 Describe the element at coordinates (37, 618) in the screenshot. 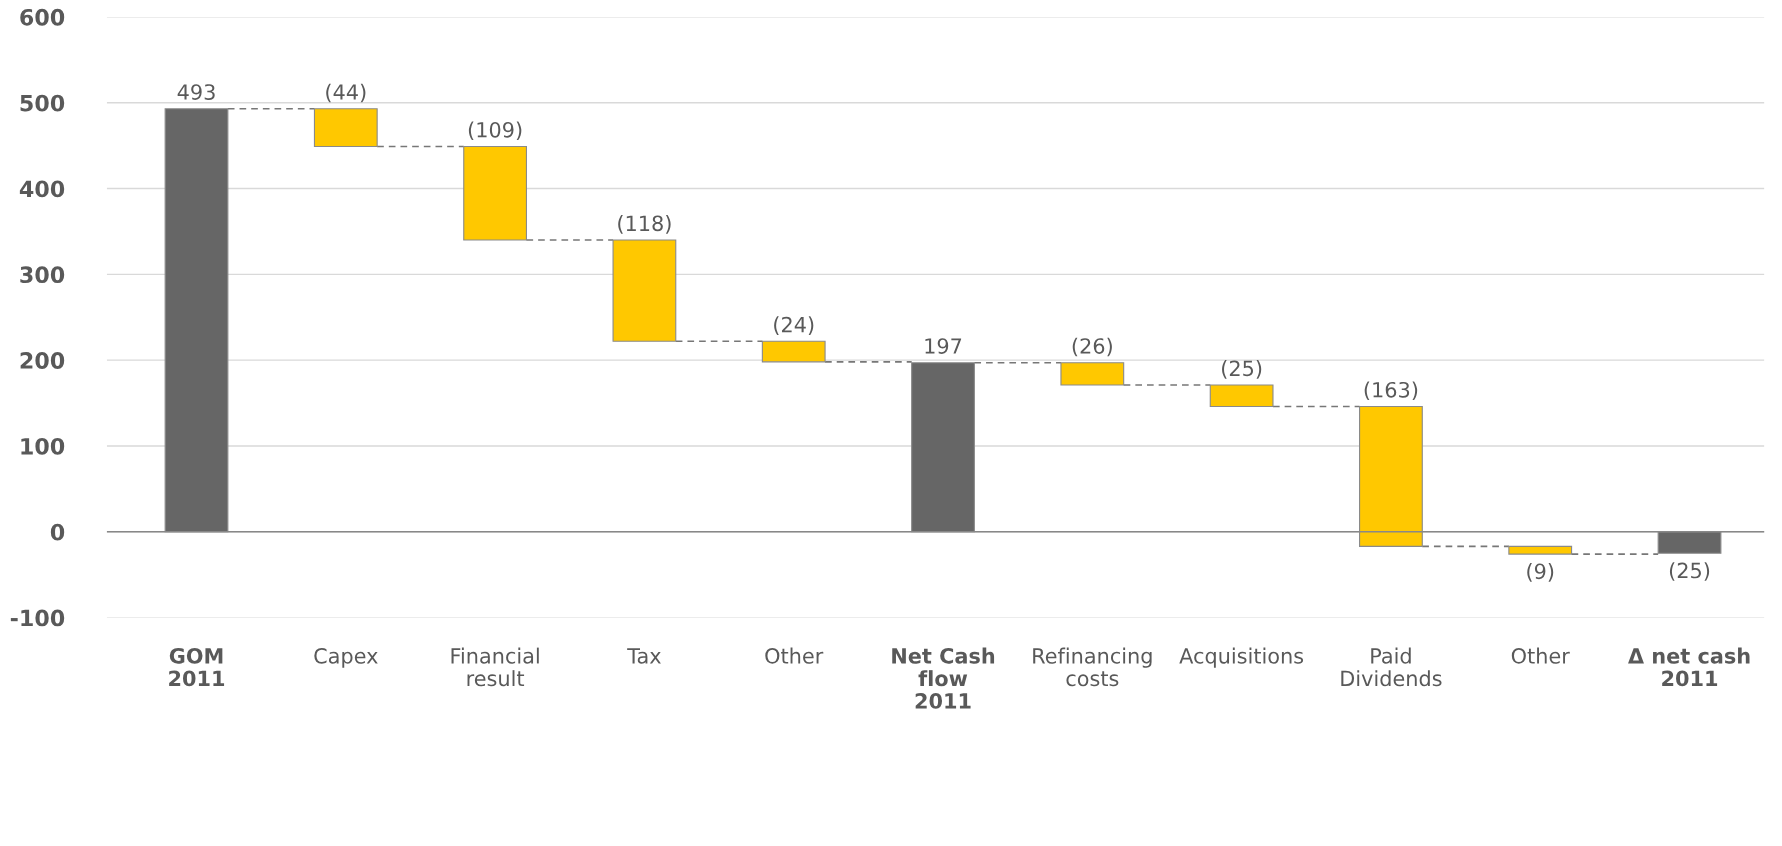

I see `y-tick-label: -100` at that location.